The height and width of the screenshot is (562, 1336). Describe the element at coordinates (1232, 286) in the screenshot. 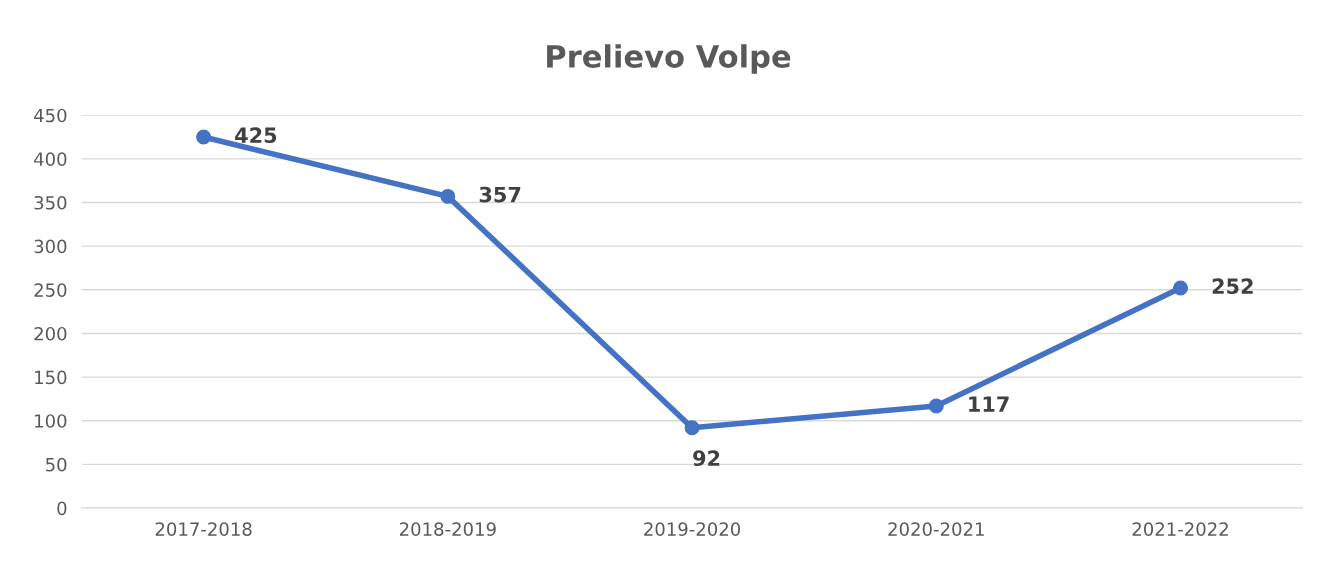

I see `data-label: 252` at that location.